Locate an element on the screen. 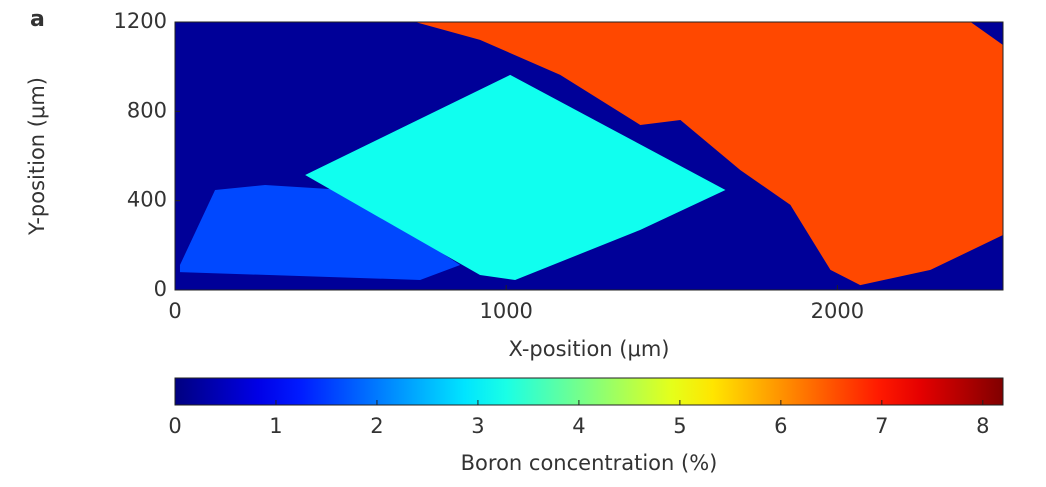  colorbar-tick-label: 7 is located at coordinates (881, 426).